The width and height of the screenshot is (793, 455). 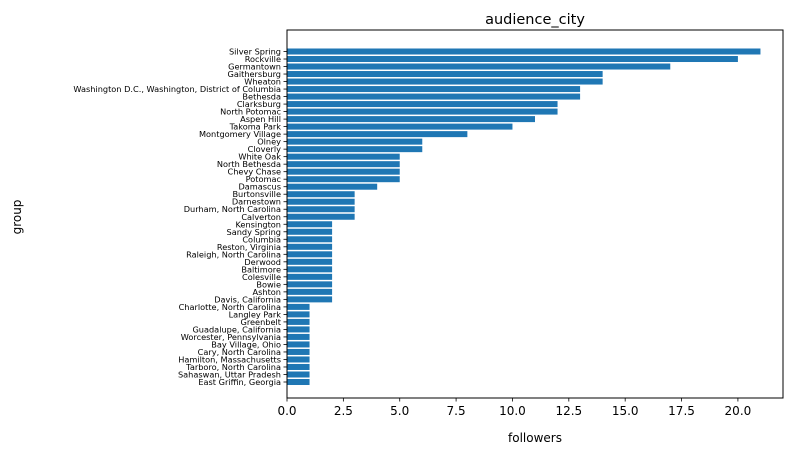 What do you see at coordinates (456, 411) in the screenshot?
I see `x-tick-label: 7.5` at bounding box center [456, 411].